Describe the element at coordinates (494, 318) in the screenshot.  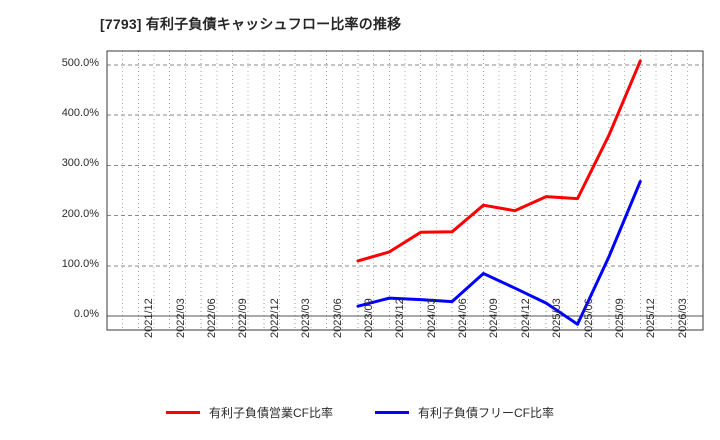
I see `x-axis-tick-label: 2024/09` at that location.